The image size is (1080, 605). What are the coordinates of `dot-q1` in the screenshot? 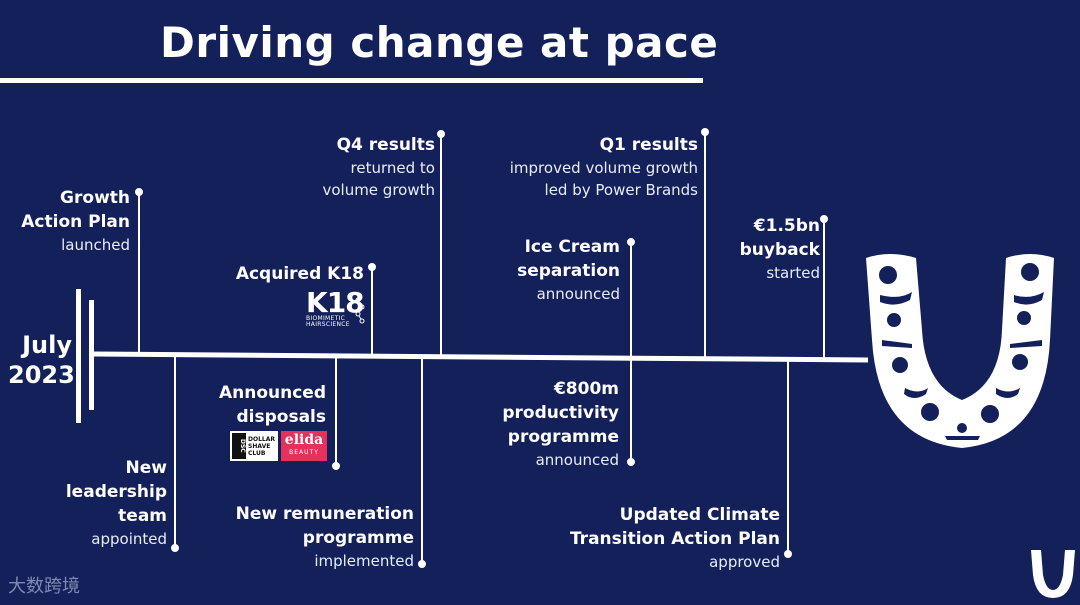 It's located at (705, 132).